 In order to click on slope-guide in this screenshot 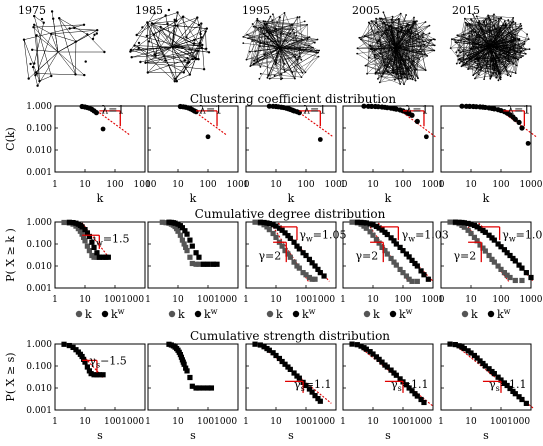, I will do `click(207, 118)`.